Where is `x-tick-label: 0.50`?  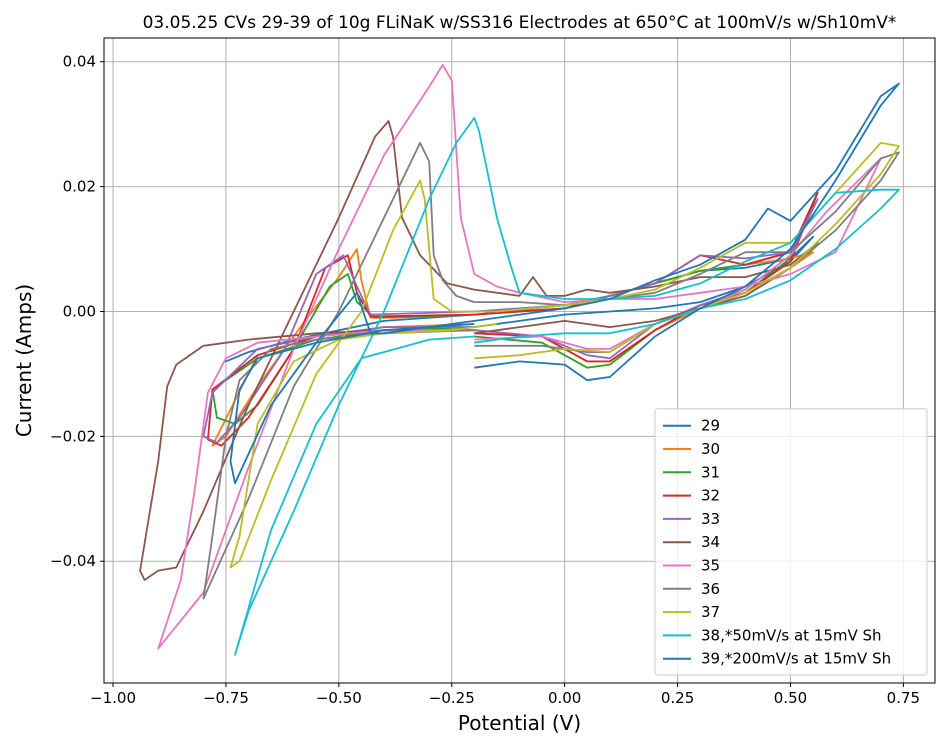
x-tick-label: 0.50 is located at coordinates (790, 698).